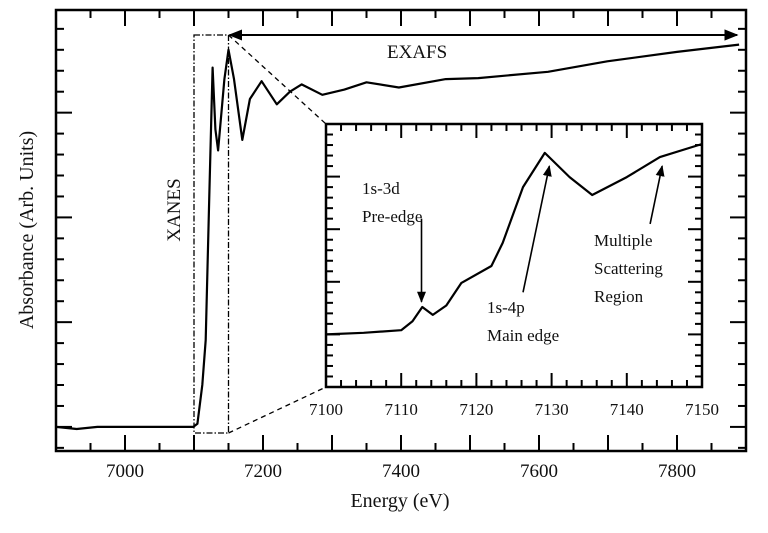 This screenshot has width=768, height=533. I want to click on xanes-box, so click(211, 234).